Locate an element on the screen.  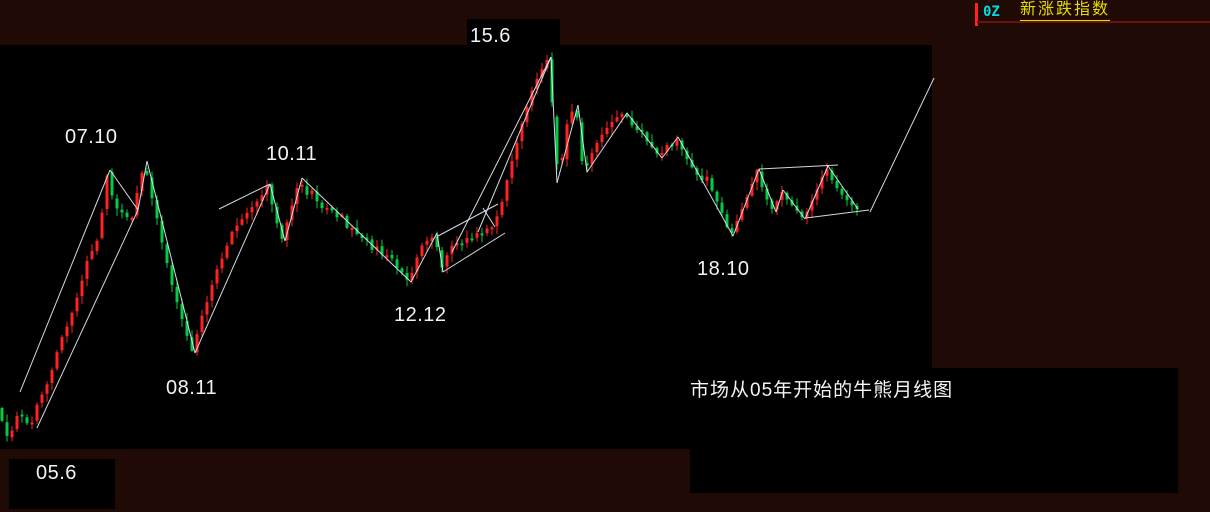
chart-label-08-11: 08.11 is located at coordinates (192, 388).